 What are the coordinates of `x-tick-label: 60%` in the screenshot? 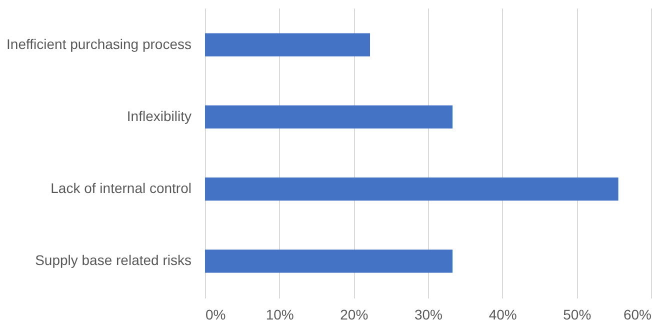 It's located at (637, 314).